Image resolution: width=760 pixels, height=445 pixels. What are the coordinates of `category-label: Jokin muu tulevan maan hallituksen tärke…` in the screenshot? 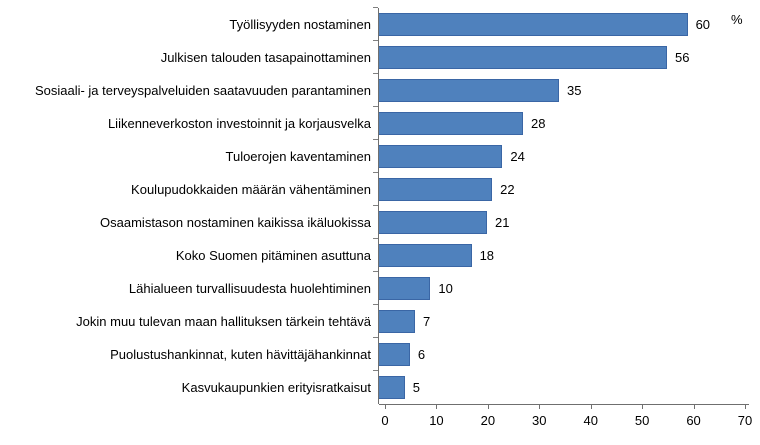 It's located at (223, 321).